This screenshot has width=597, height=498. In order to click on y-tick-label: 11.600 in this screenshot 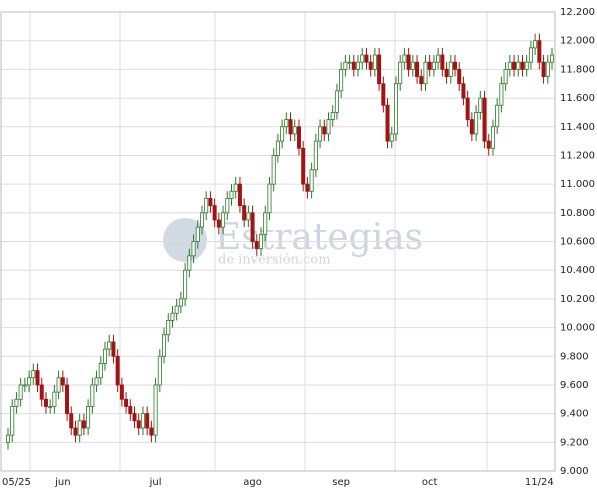, I will do `click(577, 98)`.